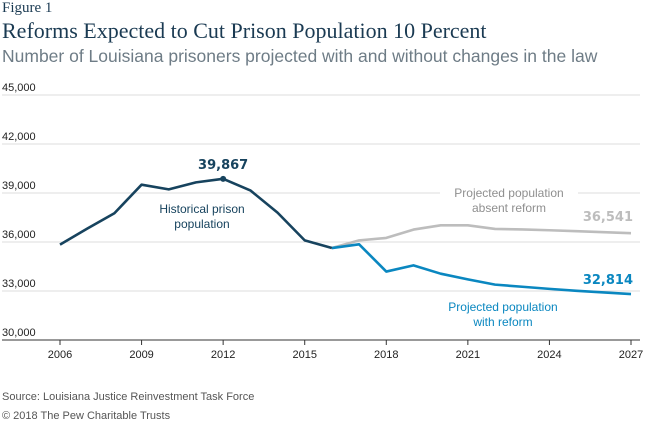  What do you see at coordinates (19, 186) in the screenshot?
I see `y-tick-label: 39,000` at bounding box center [19, 186].